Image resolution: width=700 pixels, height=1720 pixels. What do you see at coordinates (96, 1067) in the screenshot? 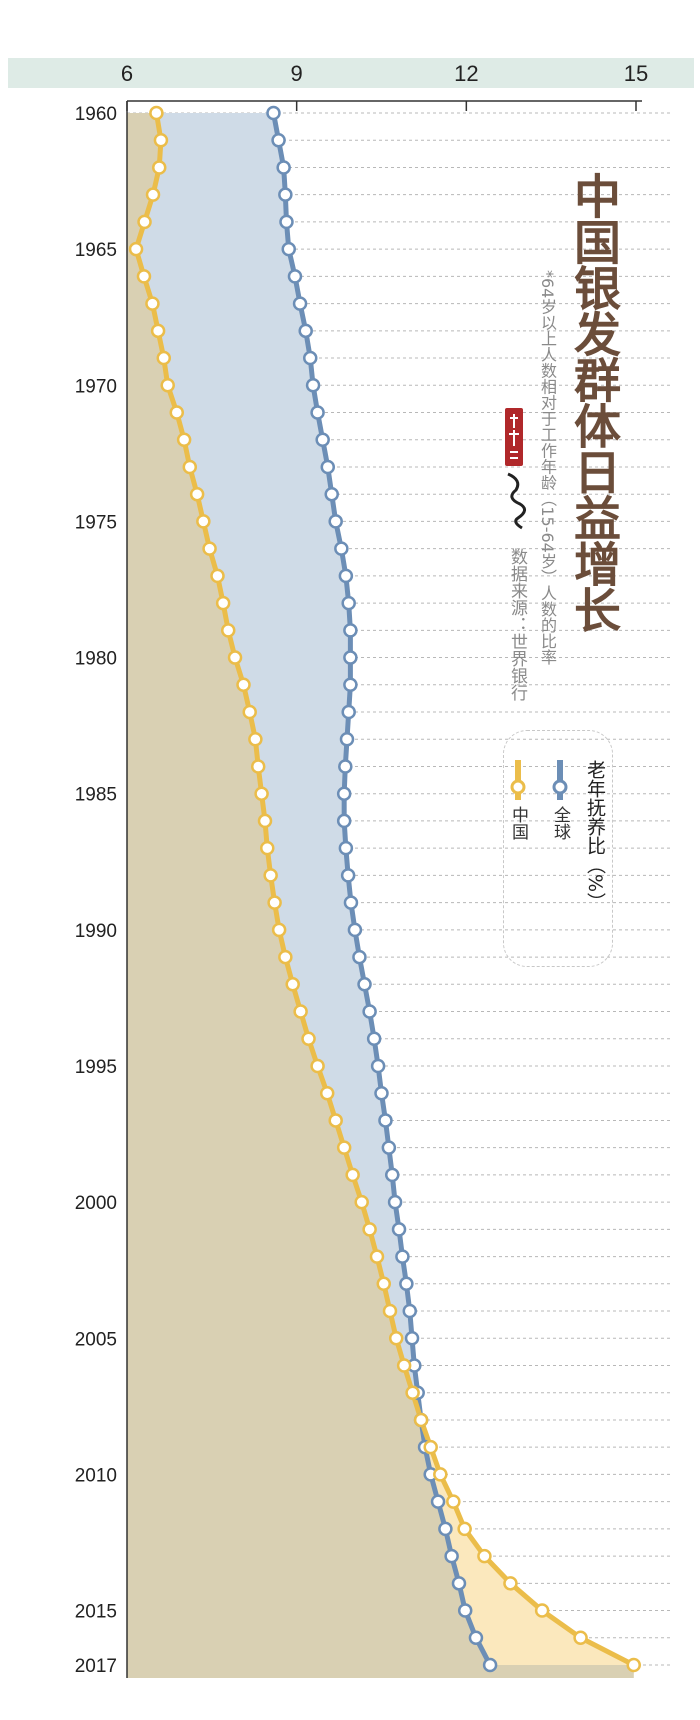
I see `y-tick-label: 1995` at bounding box center [96, 1067].